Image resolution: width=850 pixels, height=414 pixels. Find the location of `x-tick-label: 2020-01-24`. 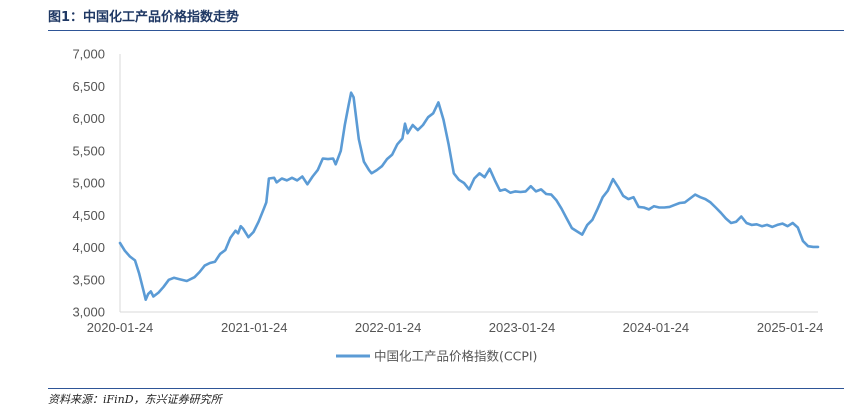

x-tick-label: 2020-01-24 is located at coordinates (120, 327).